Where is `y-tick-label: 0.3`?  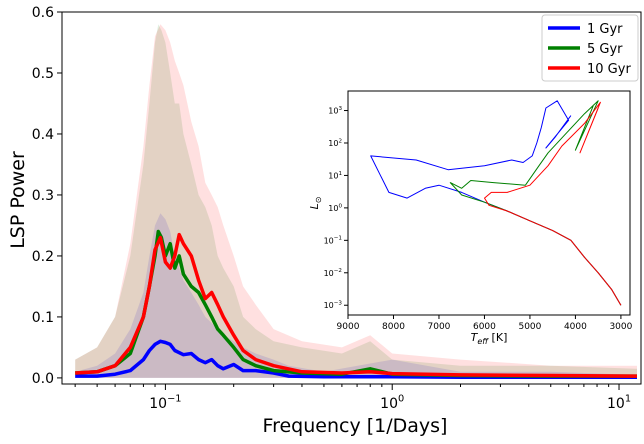
y-tick-label: 0.3 is located at coordinates (43, 196).